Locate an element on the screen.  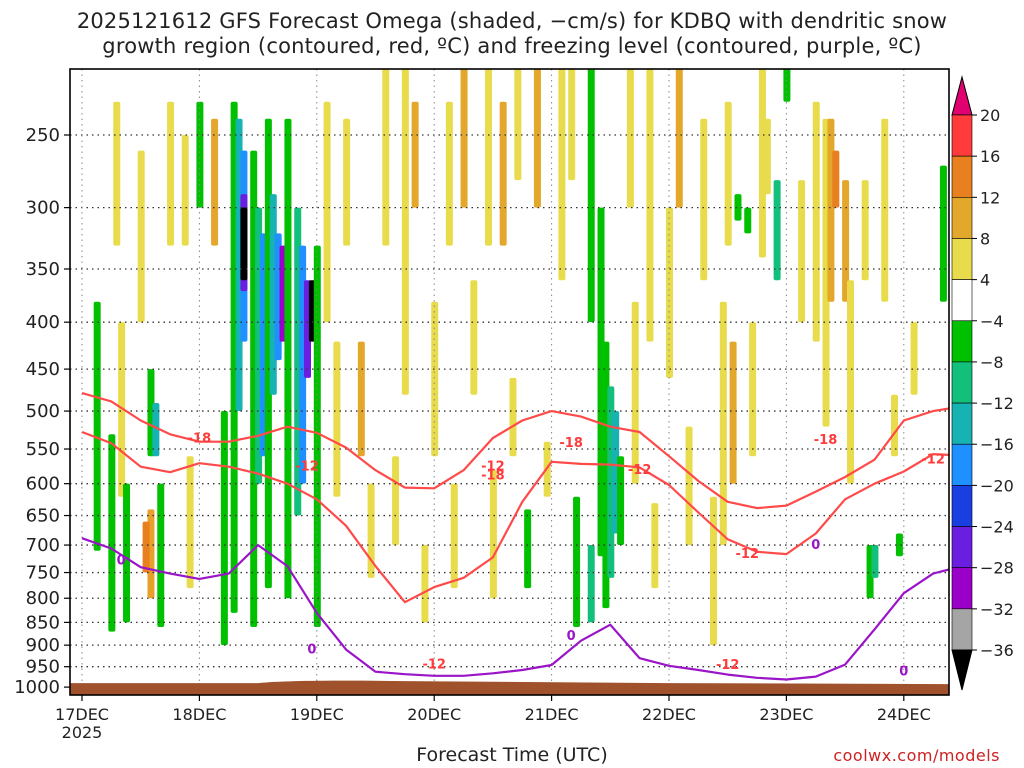
colorbar-tick-label: −24 is located at coordinates (997, 527).